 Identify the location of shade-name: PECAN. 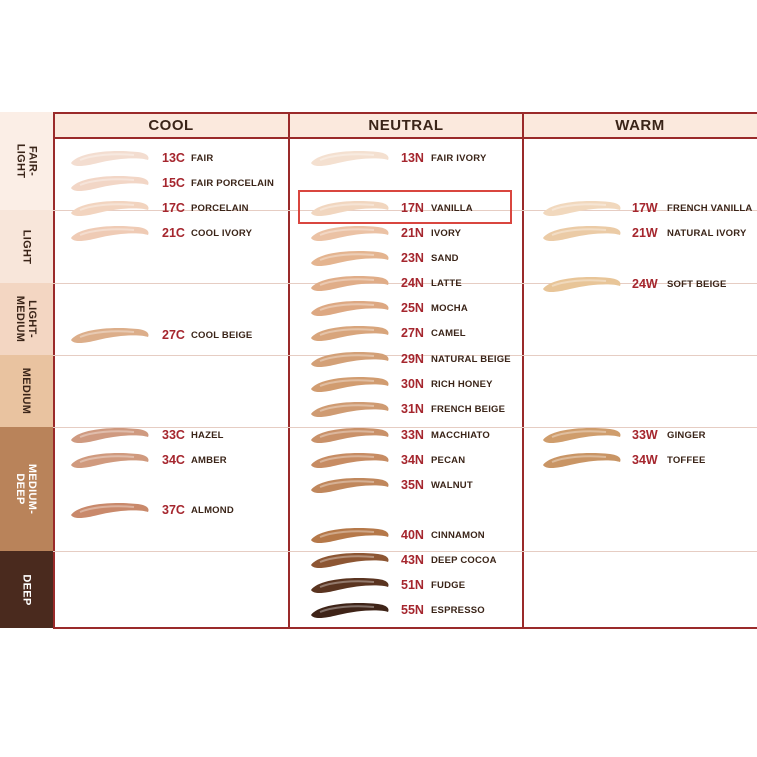
(448, 460).